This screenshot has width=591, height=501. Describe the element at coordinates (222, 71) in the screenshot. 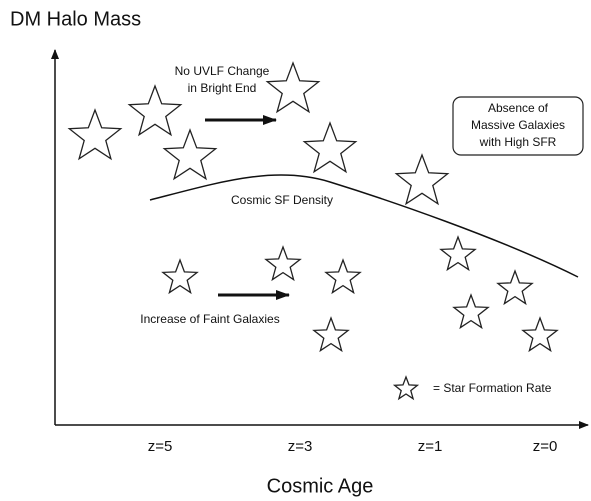

I see `annotation: No UVLF Change` at that location.